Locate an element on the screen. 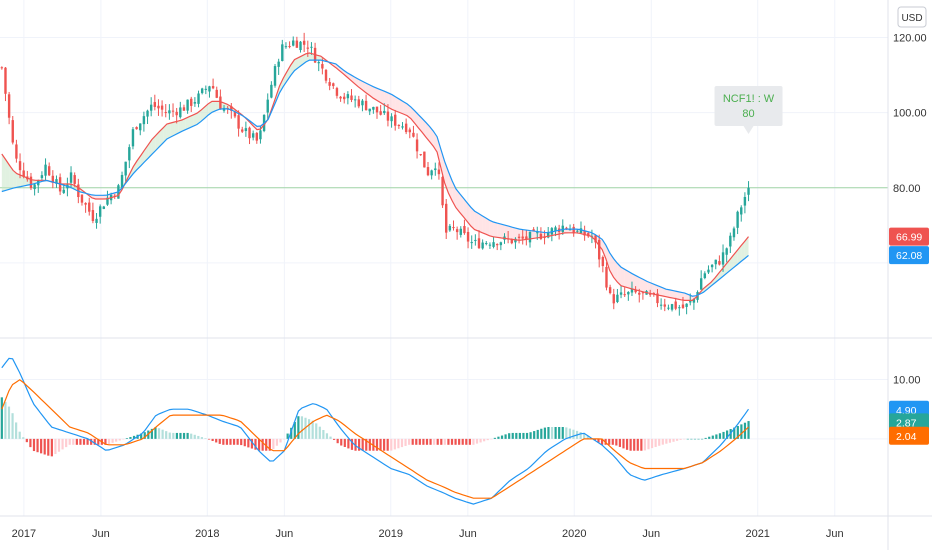  currency-button: USD is located at coordinates (912, 17).